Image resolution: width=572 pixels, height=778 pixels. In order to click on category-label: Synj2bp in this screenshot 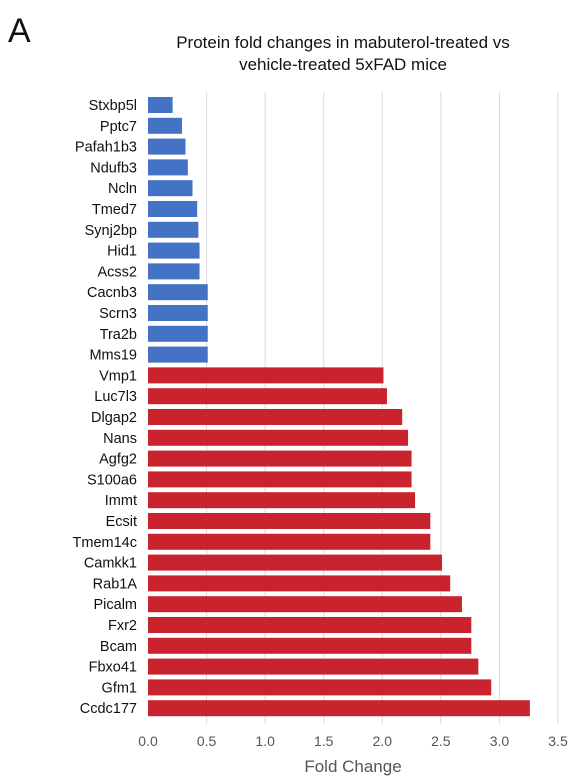, I will do `click(111, 231)`.